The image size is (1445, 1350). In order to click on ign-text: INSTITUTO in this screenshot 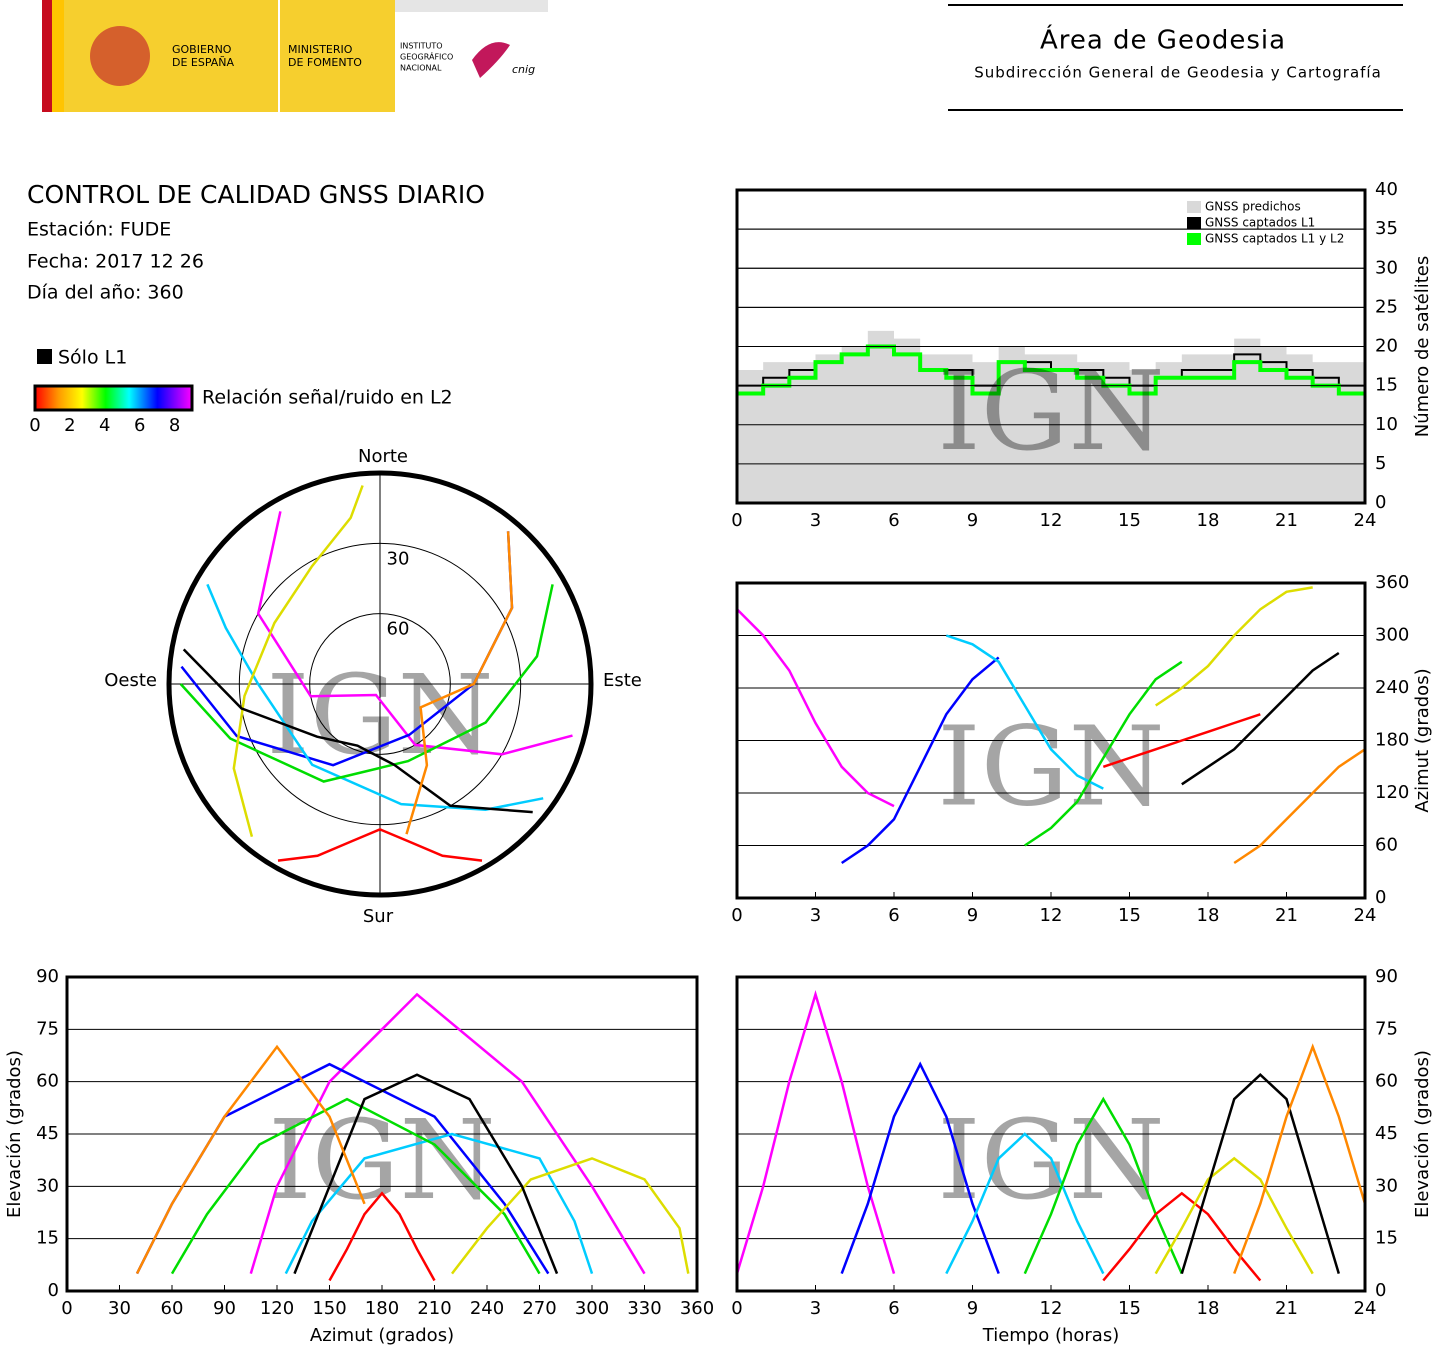, I will do `click(421, 46)`.